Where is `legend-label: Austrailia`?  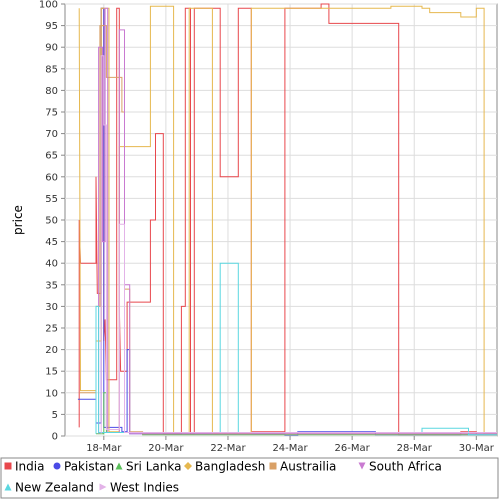
legend-label: Austrailia is located at coordinates (308, 467).